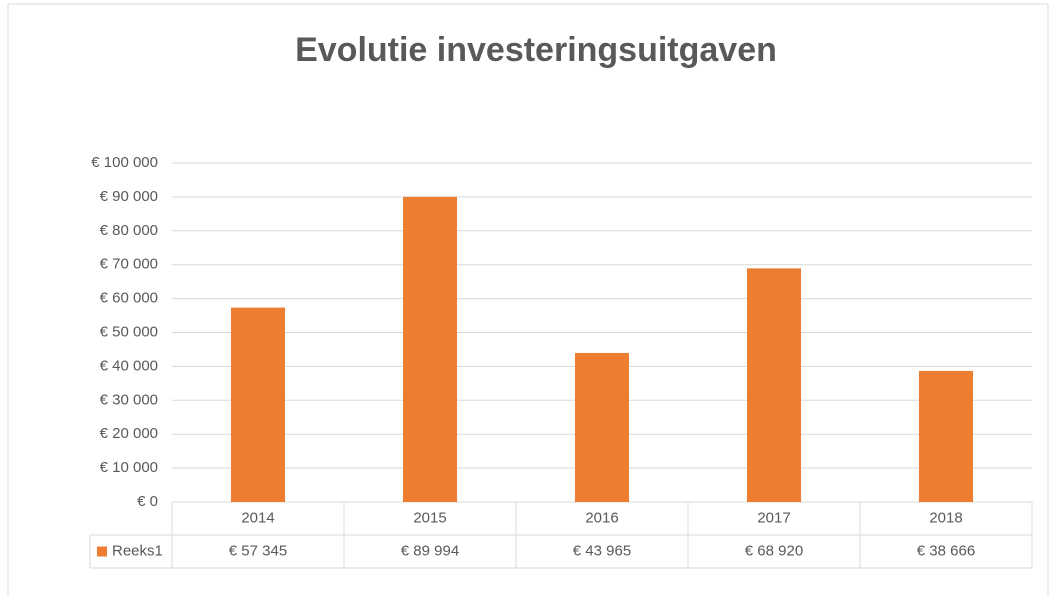 This screenshot has height=595, width=1053. I want to click on y-tick-label: € 90 000, so click(129, 196).